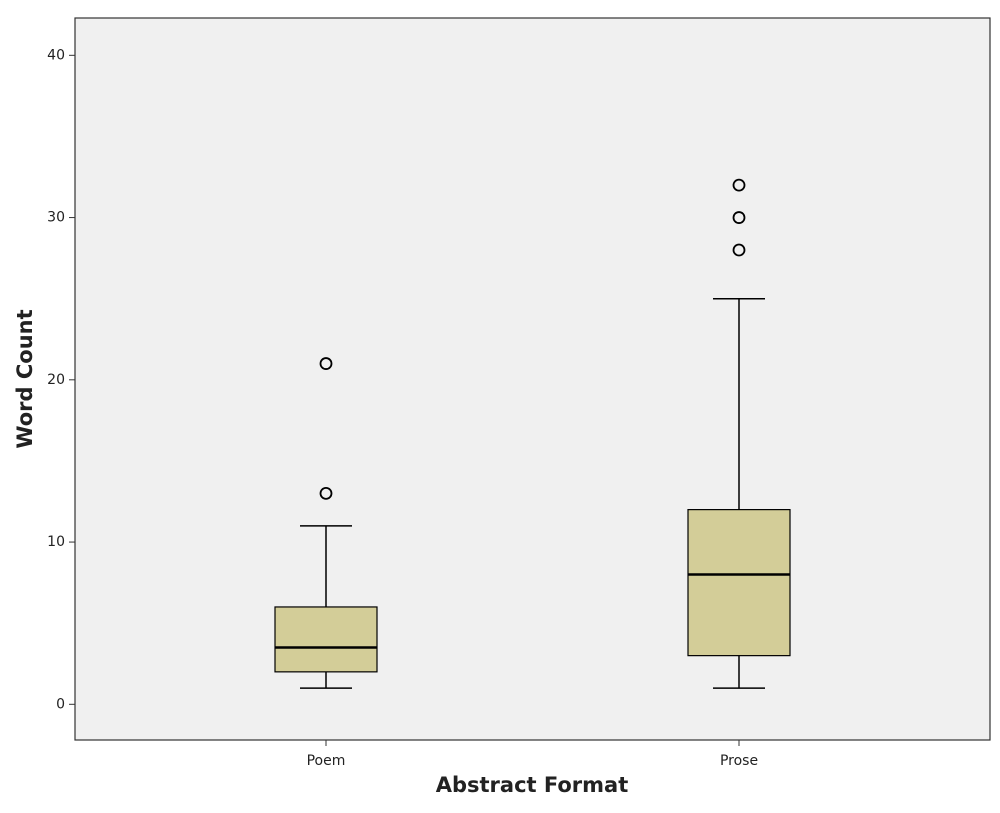 The image size is (1000, 813). I want to click on y-axis-title: Word Count, so click(25, 378).